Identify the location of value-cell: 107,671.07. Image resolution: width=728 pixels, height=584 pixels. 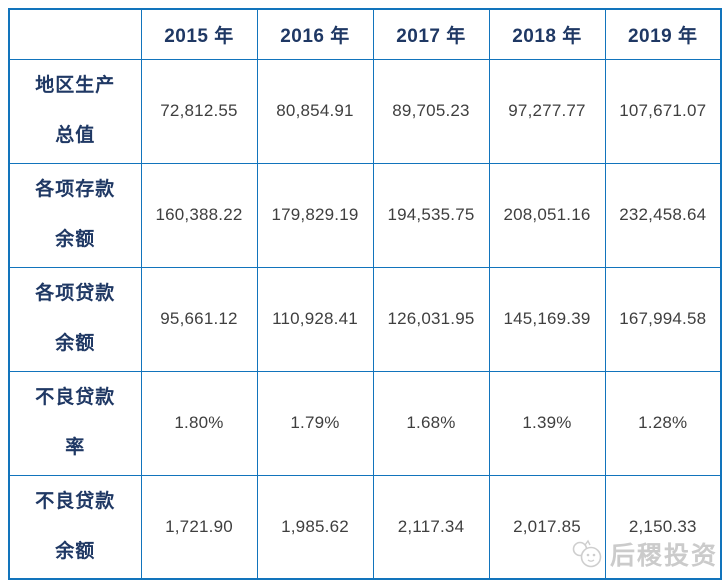
(663, 111).